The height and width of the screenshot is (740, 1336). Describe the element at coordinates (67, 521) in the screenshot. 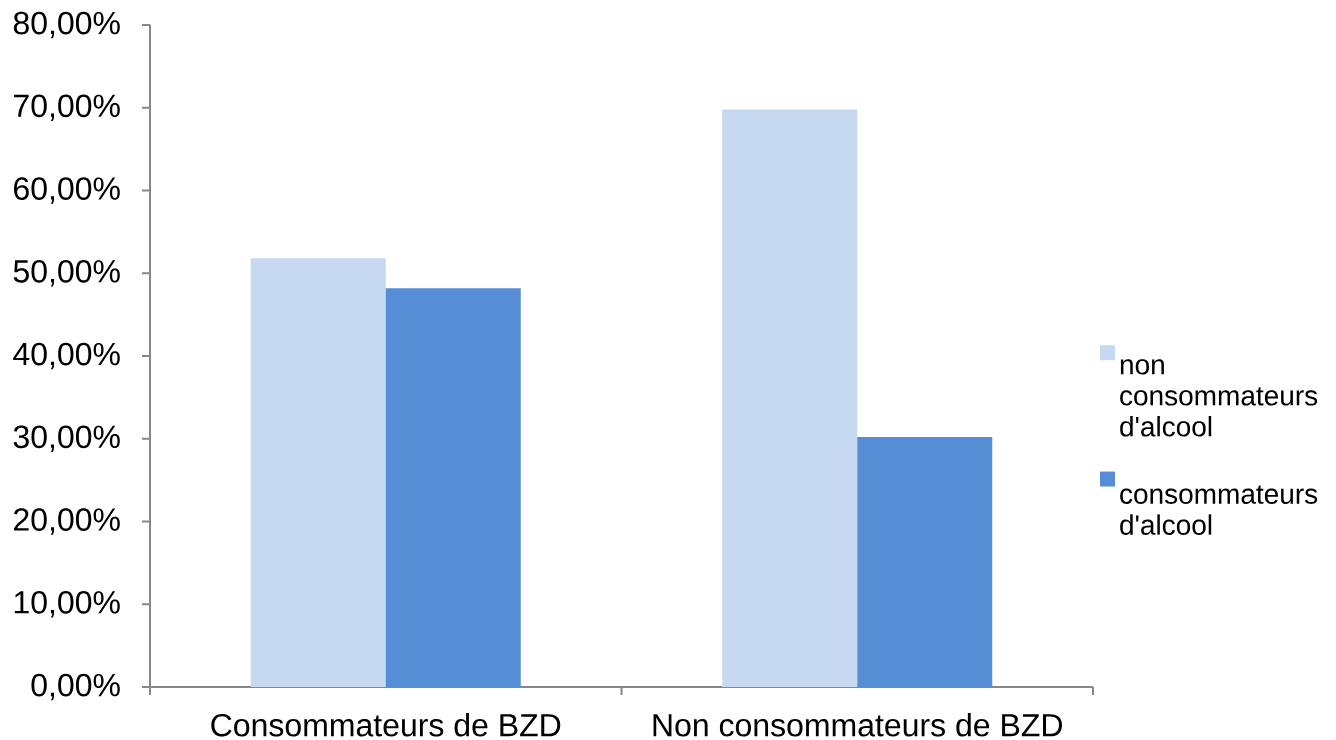

I see `y-tick-label: 20,00%` at that location.